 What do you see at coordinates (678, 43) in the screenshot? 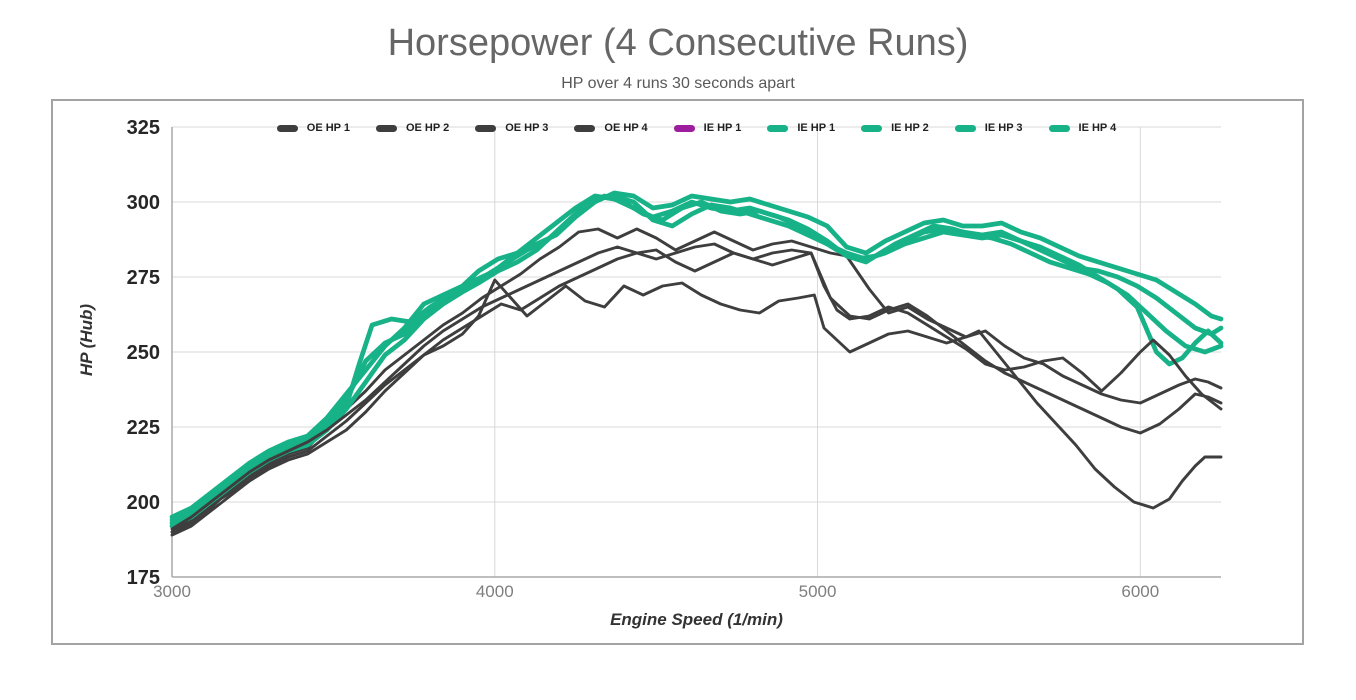
I see `chart-title: Horsepower (4 Consecutive Runs)` at bounding box center [678, 43].